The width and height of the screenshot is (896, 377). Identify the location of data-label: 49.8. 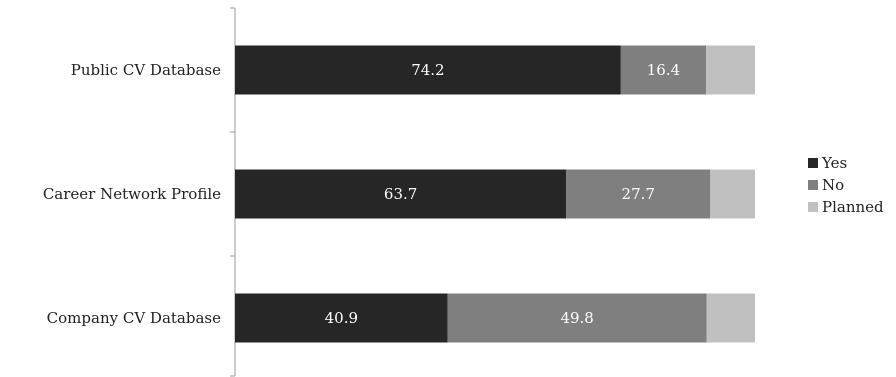
(576, 318).